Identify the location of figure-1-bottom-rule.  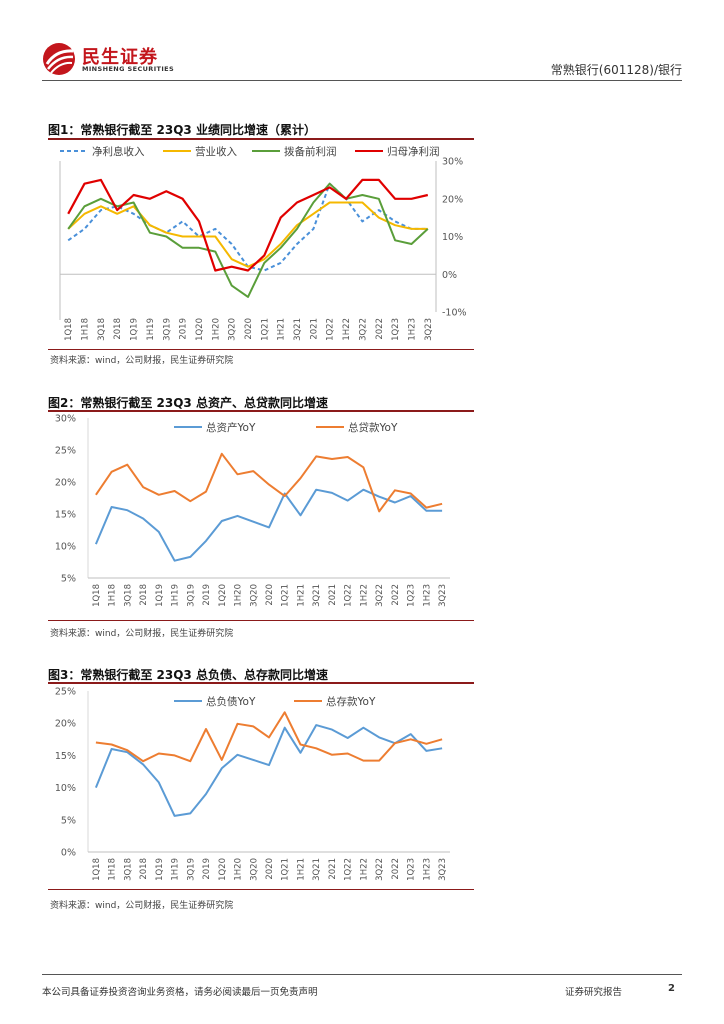
(261, 349).